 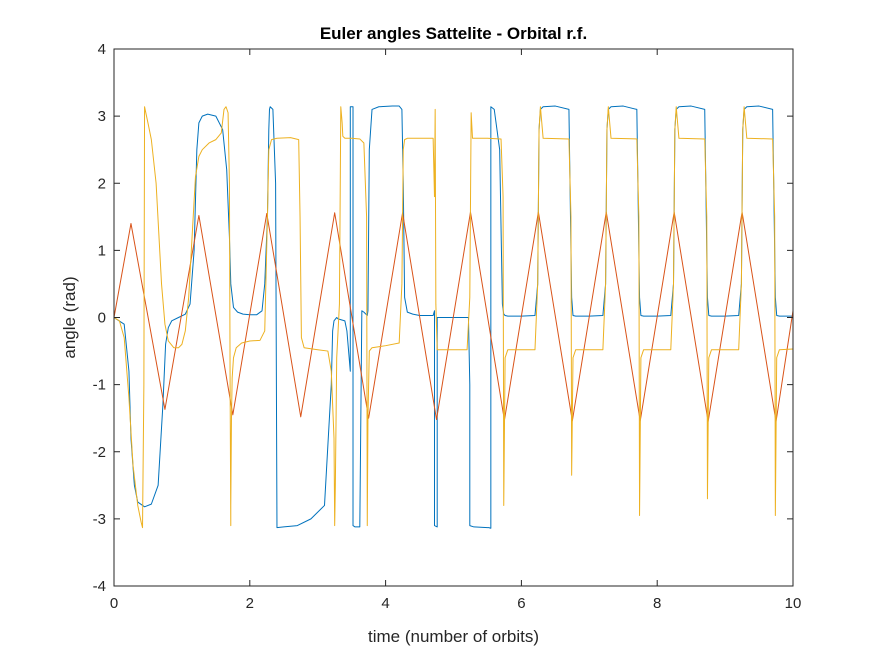 I want to click on y-tick-label: -1, so click(x=99, y=385).